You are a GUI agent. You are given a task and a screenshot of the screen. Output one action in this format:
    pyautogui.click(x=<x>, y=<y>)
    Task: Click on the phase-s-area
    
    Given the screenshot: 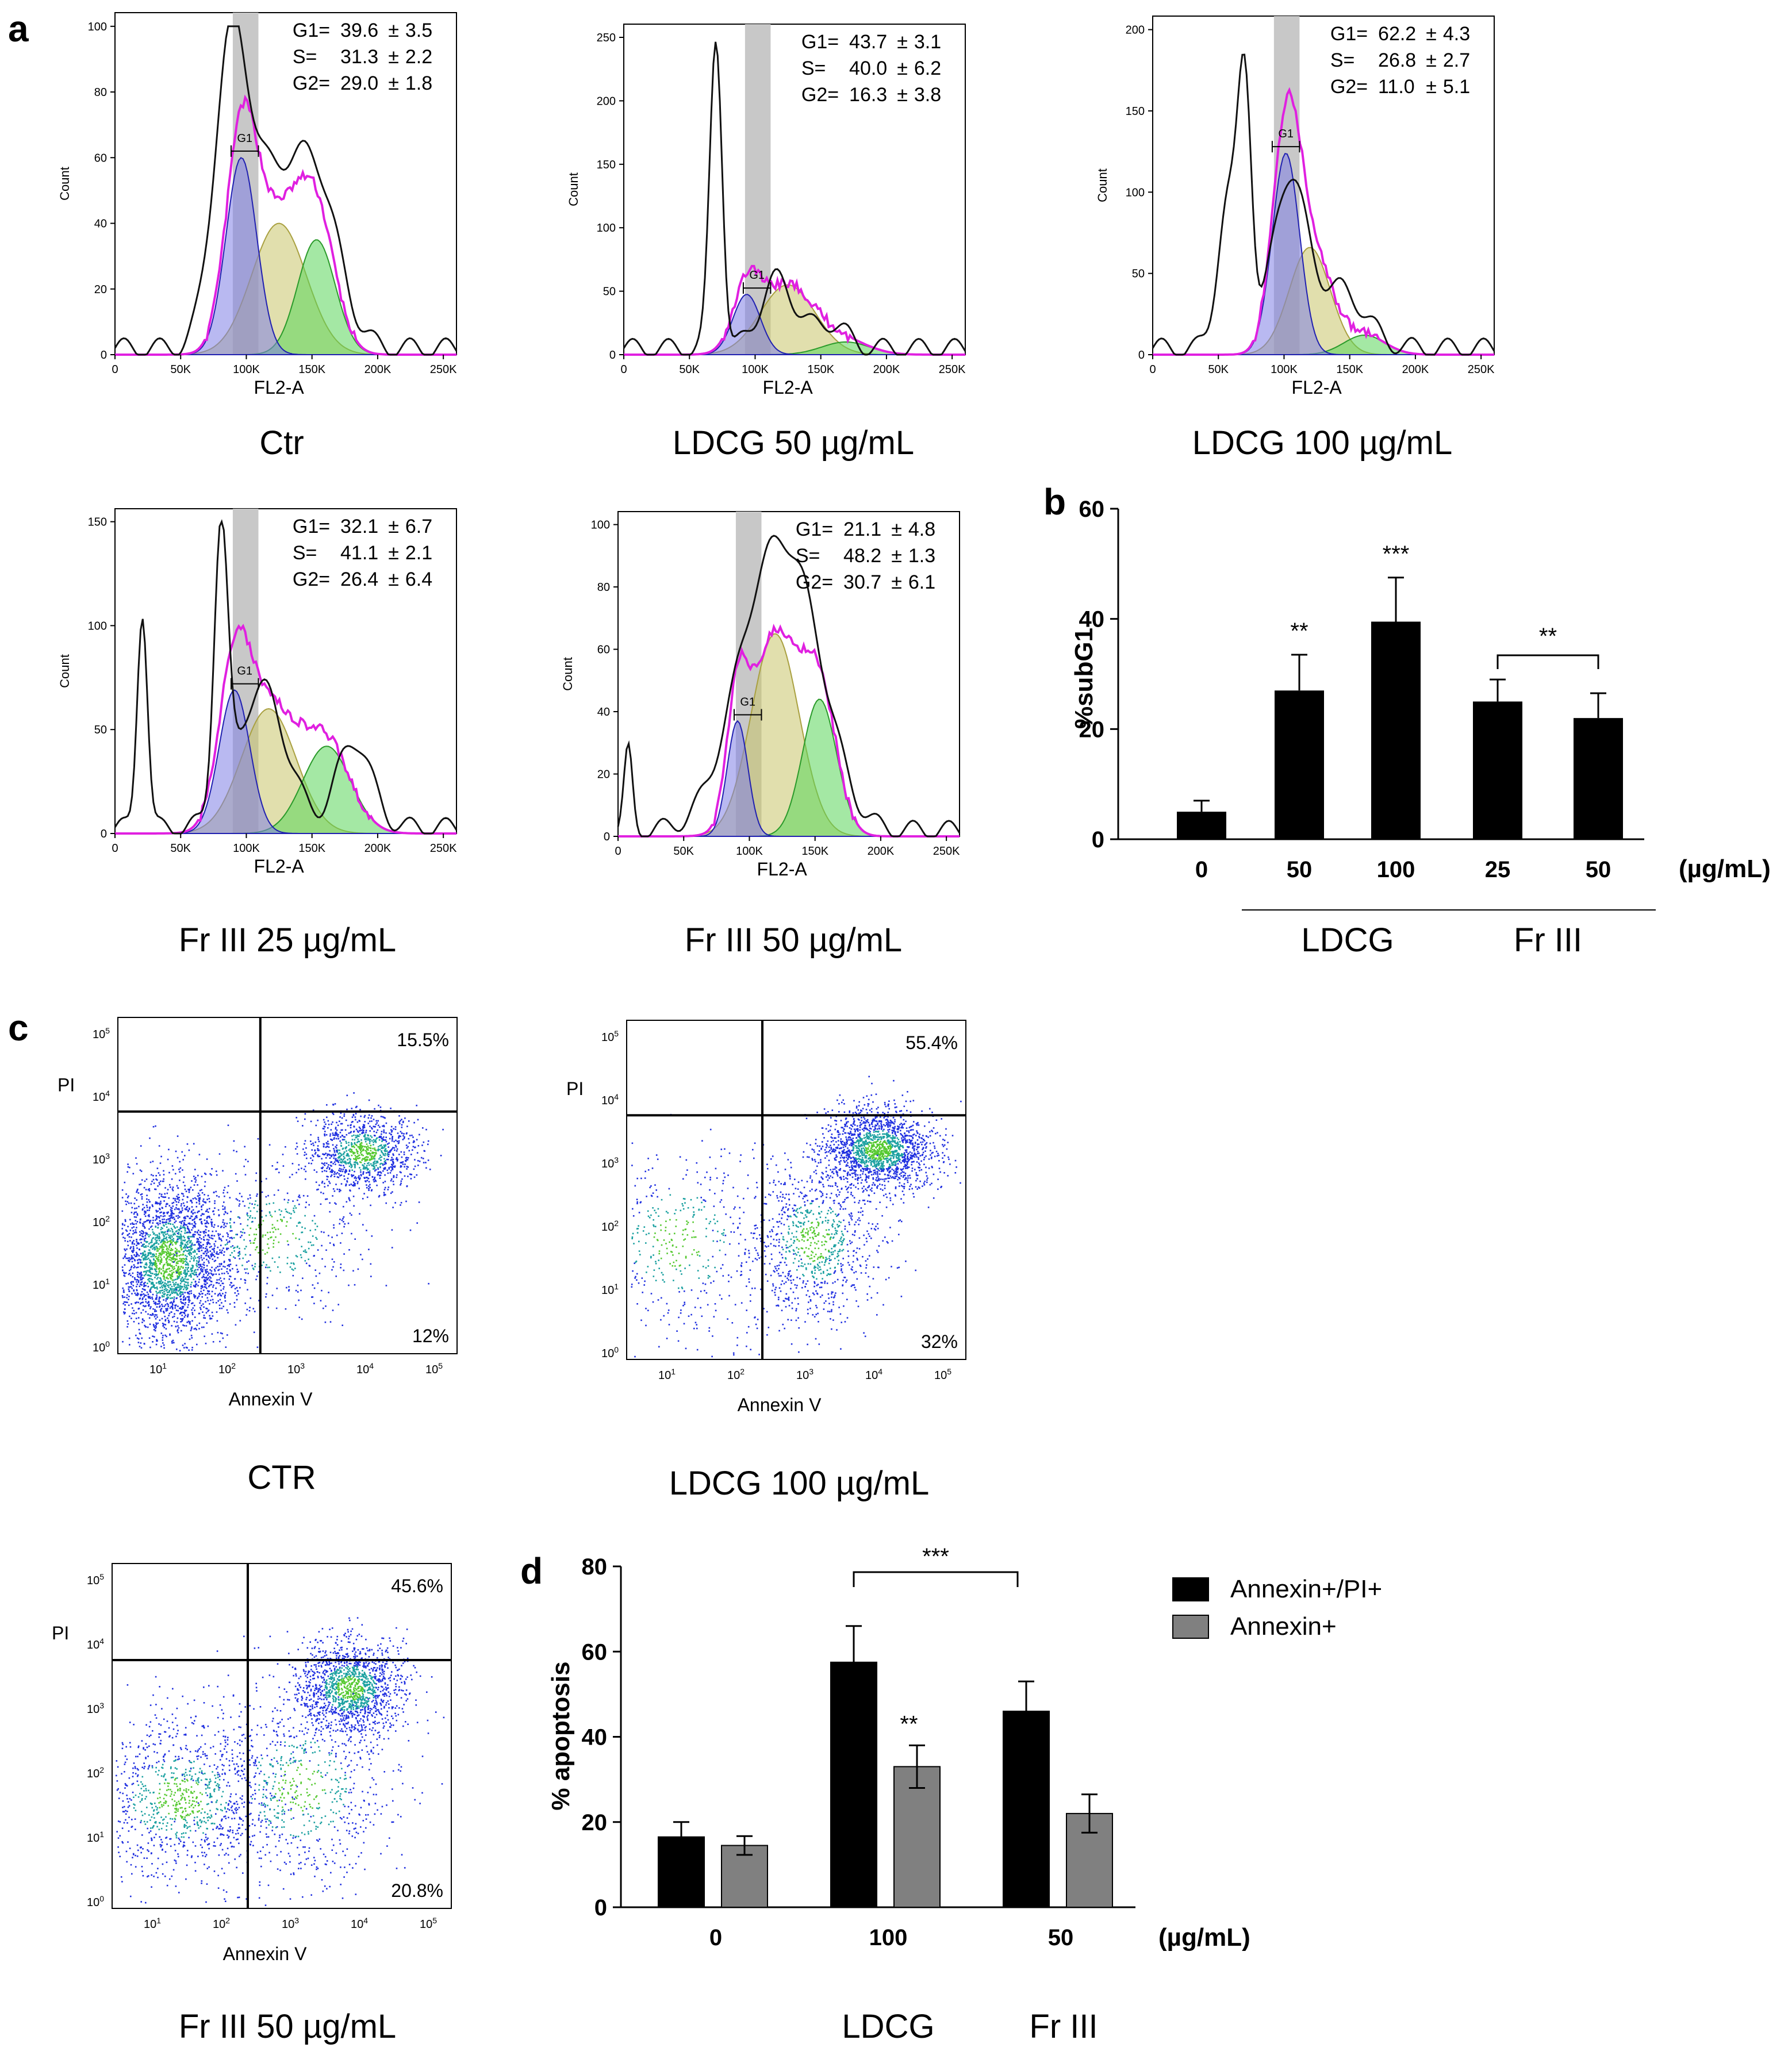 What is the action you would take?
    pyautogui.click(x=789, y=735)
    